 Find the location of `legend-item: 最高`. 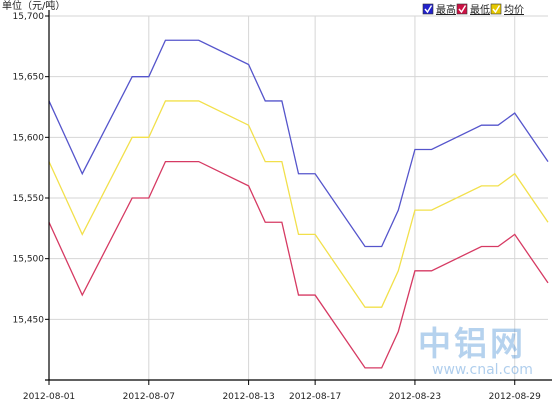

legend-item: 最高 is located at coordinates (439, 9).